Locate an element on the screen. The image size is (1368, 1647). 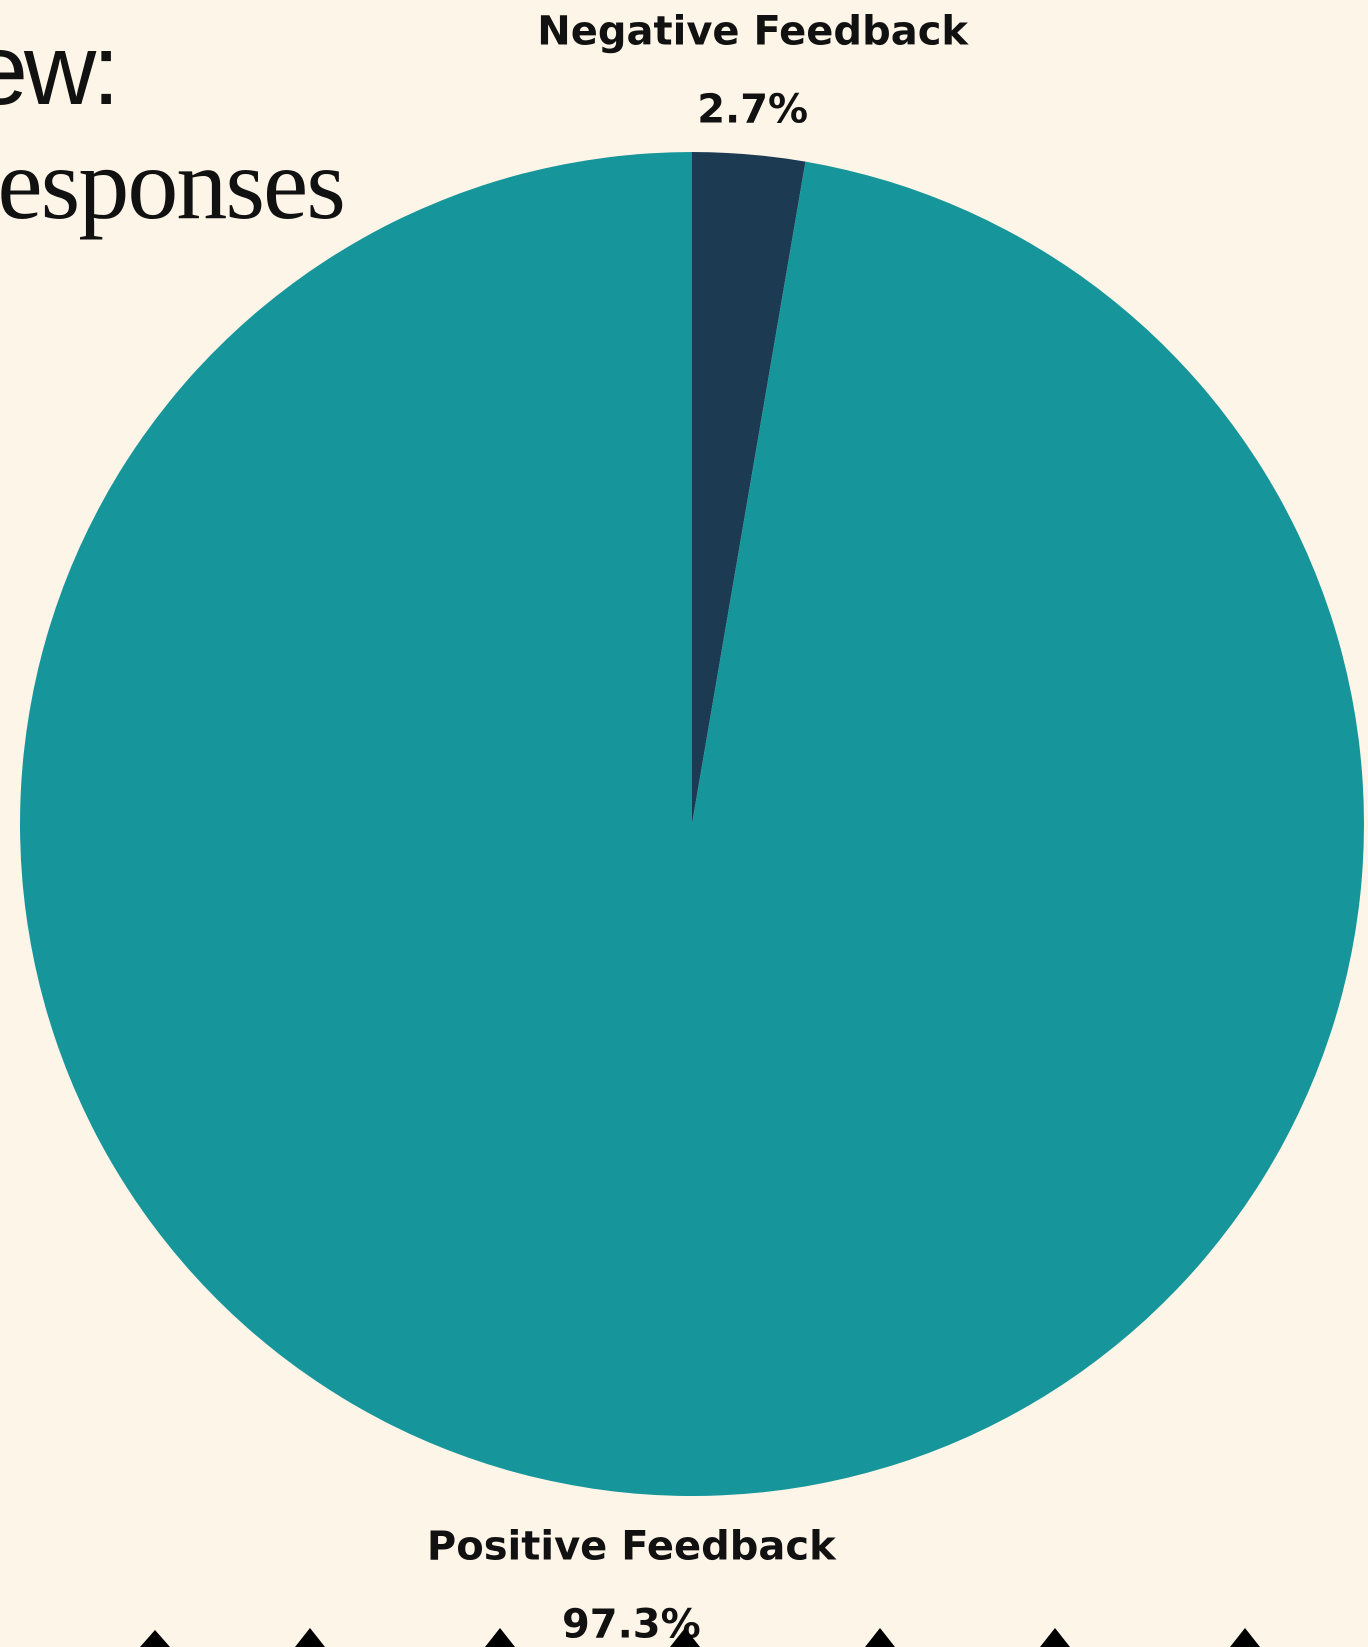
slice-label-negative-feedback: Negative Feedback is located at coordinates (753, 32).